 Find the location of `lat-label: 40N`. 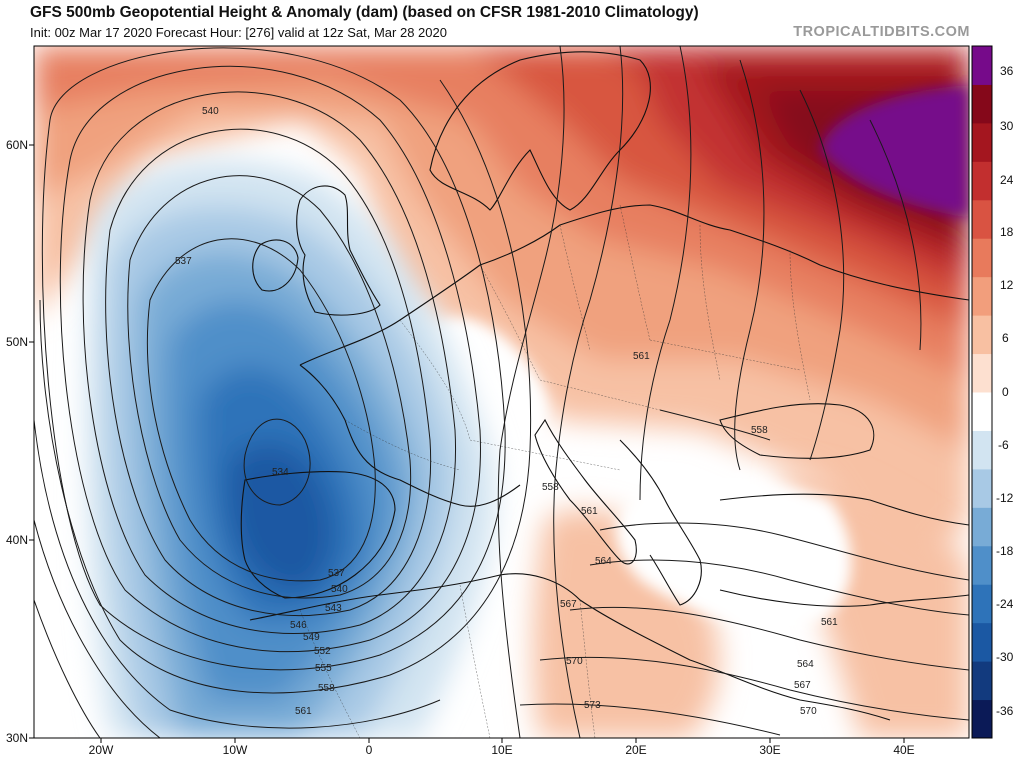

lat-label: 40N is located at coordinates (17, 540).